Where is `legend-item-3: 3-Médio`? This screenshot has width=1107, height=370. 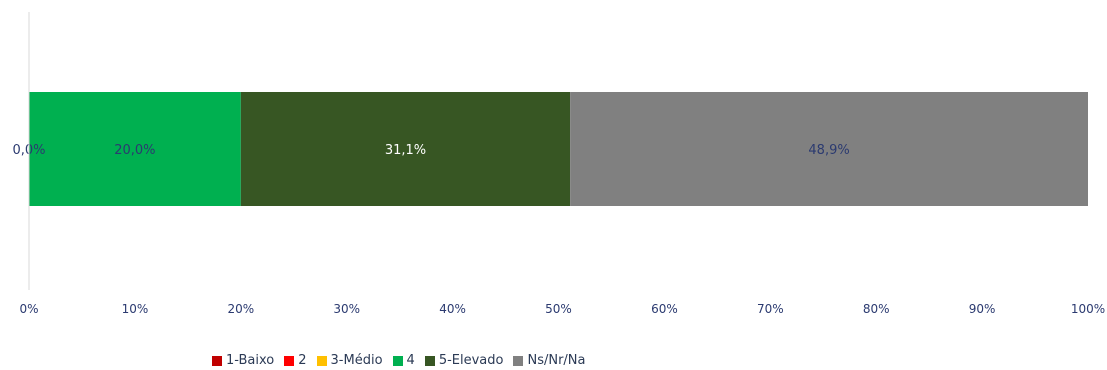 legend-item-3: 3-Médio is located at coordinates (349, 360).